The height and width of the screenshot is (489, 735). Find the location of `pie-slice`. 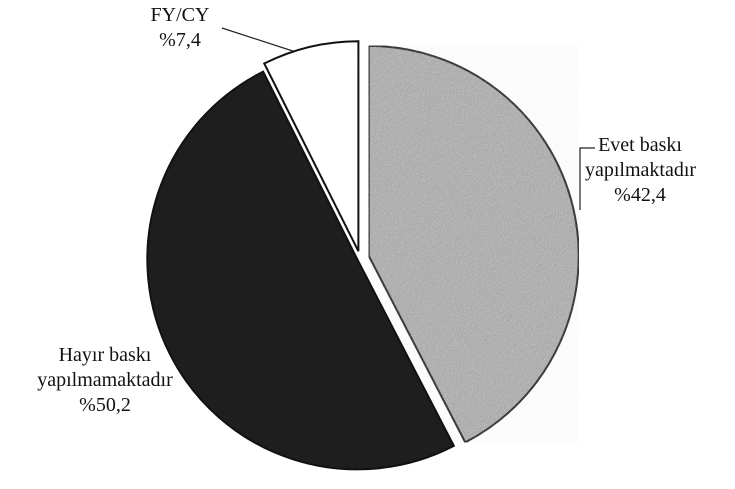

pie-slice is located at coordinates (311, 146).